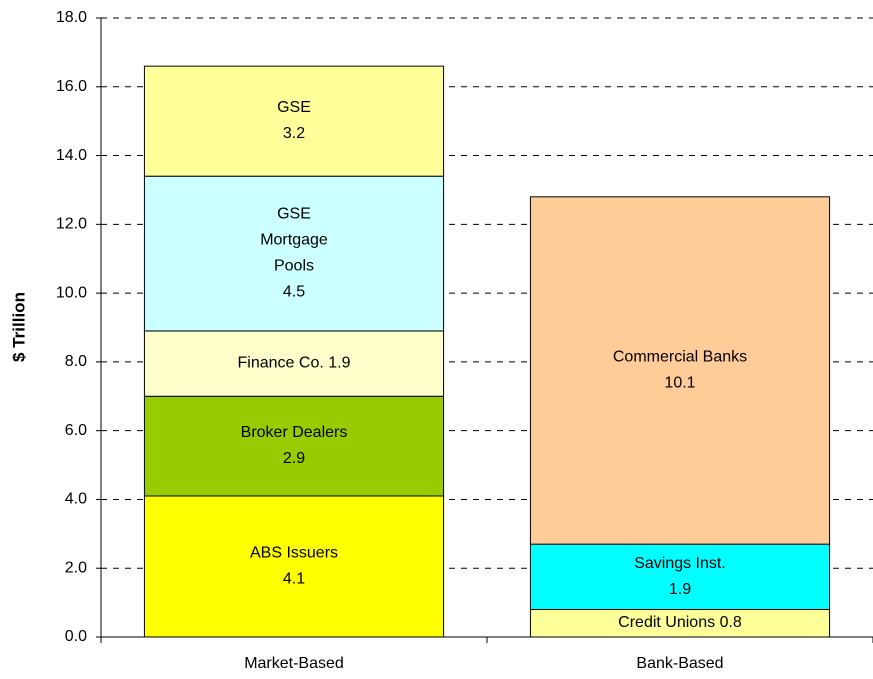 This screenshot has height=679, width=873. I want to click on y-tick-label: 10.0, so click(71, 292).